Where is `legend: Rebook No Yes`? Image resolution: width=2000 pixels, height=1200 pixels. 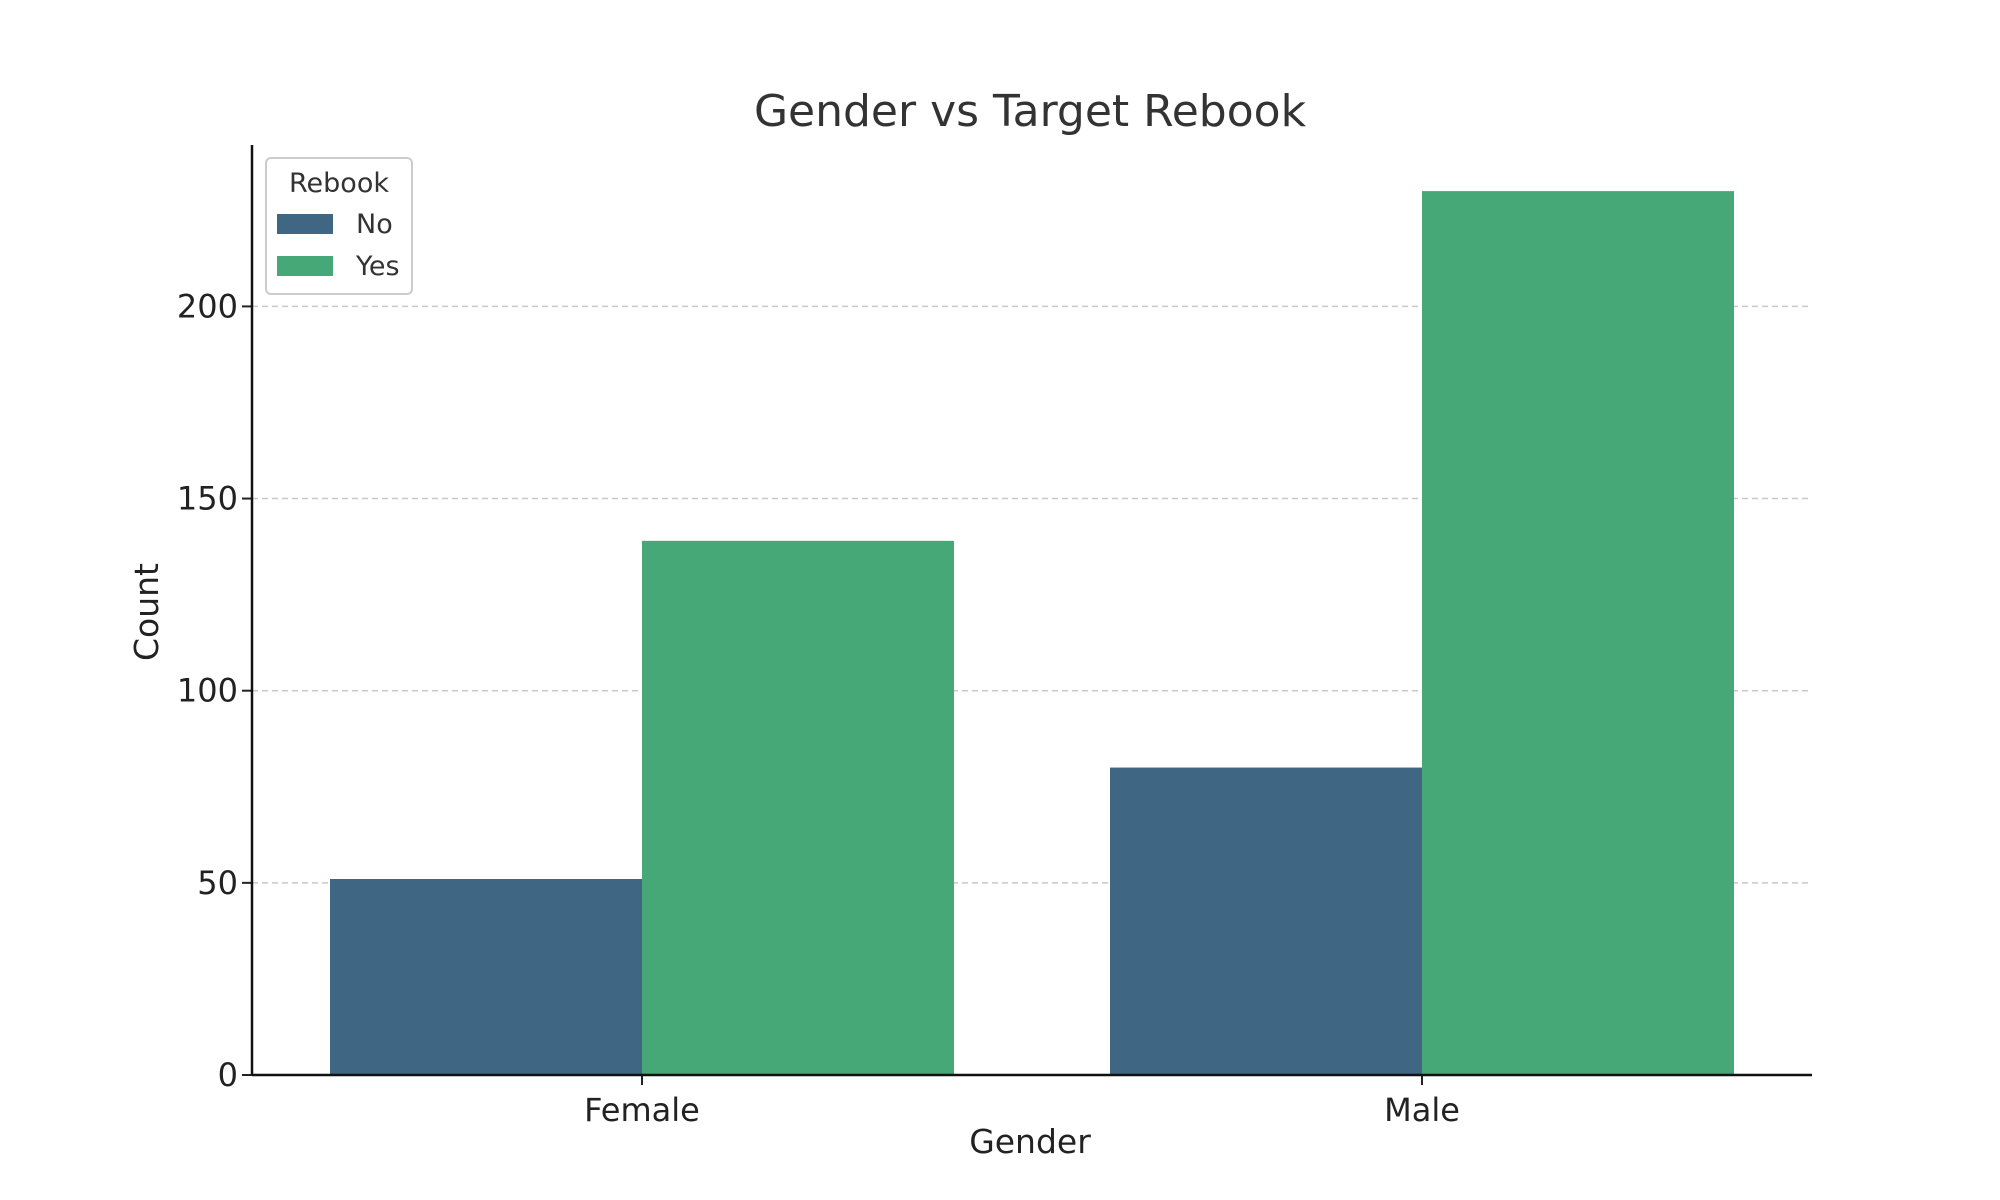 legend: Rebook No Yes is located at coordinates (339, 226).